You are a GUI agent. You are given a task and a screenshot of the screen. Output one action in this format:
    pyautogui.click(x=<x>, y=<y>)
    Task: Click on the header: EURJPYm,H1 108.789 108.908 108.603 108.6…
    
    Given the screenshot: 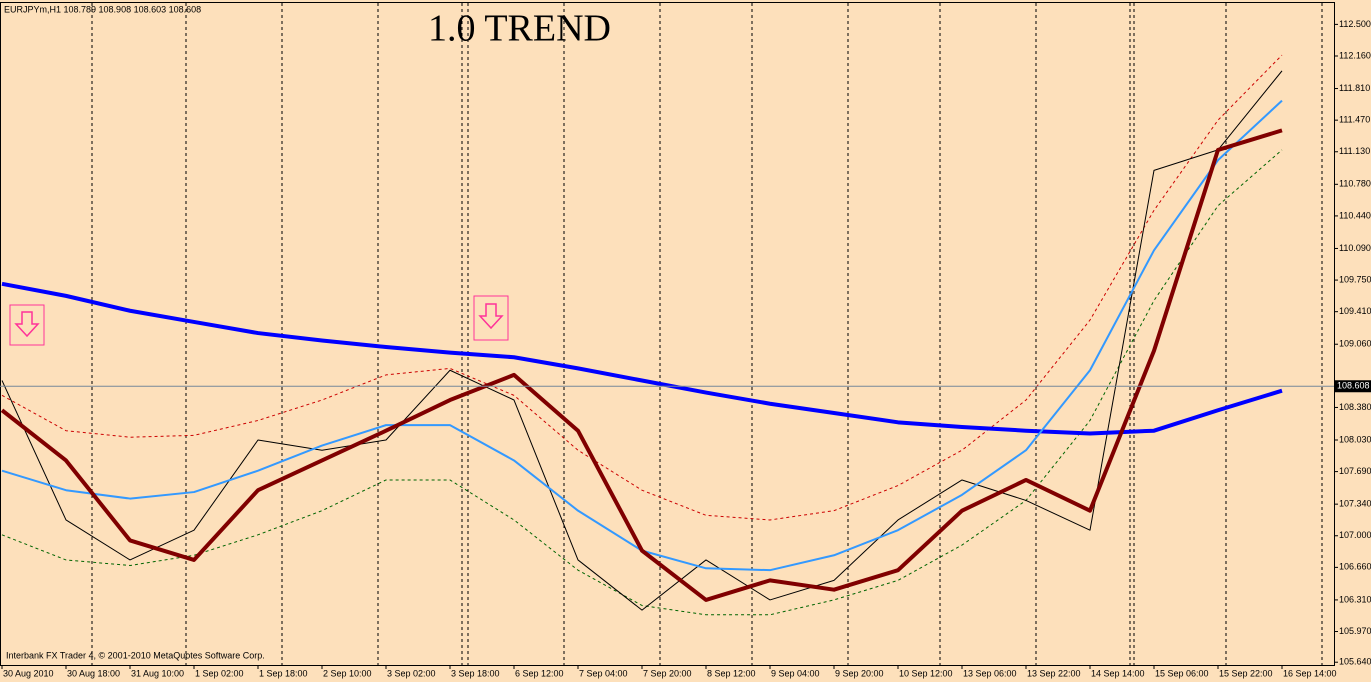 What is the action you would take?
    pyautogui.click(x=102, y=9)
    